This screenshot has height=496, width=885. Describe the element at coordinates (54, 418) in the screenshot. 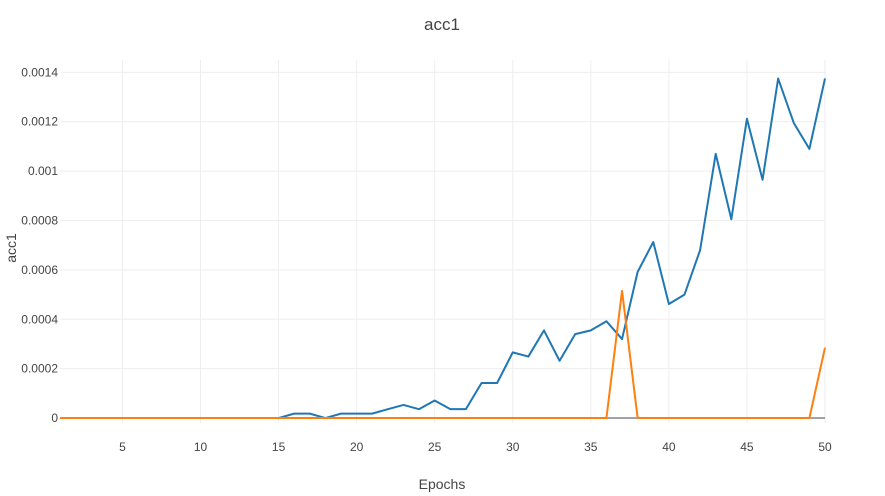

I see `y-tick-label: 0` at that location.